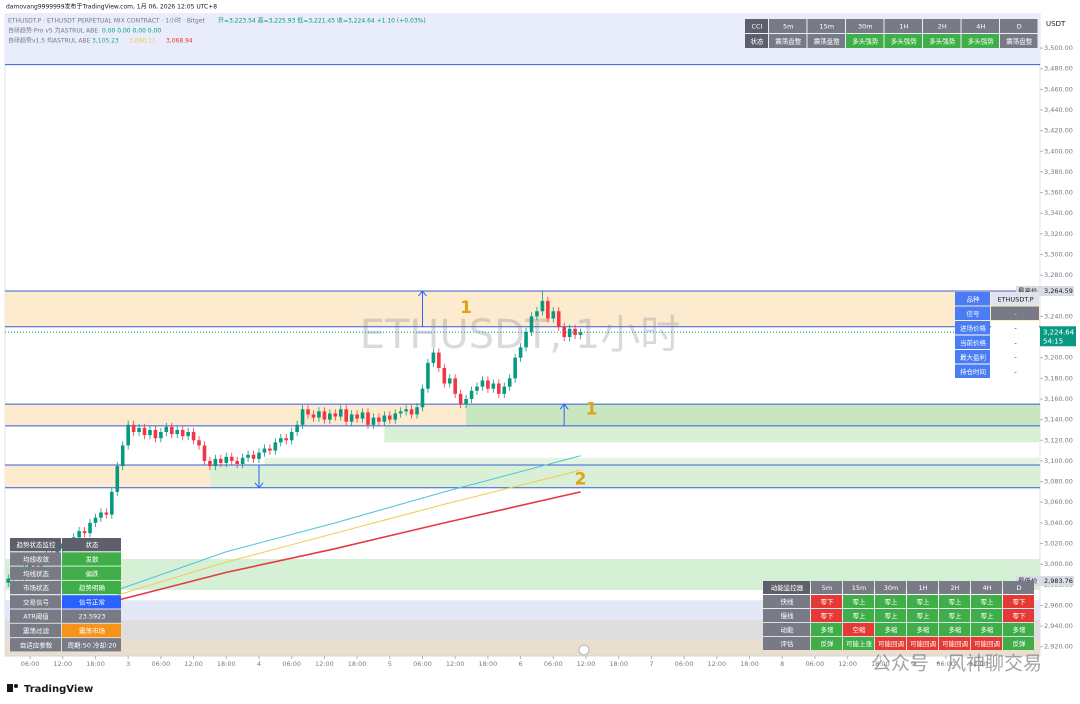 Image resolution: width=1080 pixels, height=704 pixels. What do you see at coordinates (95, 664) in the screenshot?
I see `x-tick-label: 18:00` at bounding box center [95, 664].